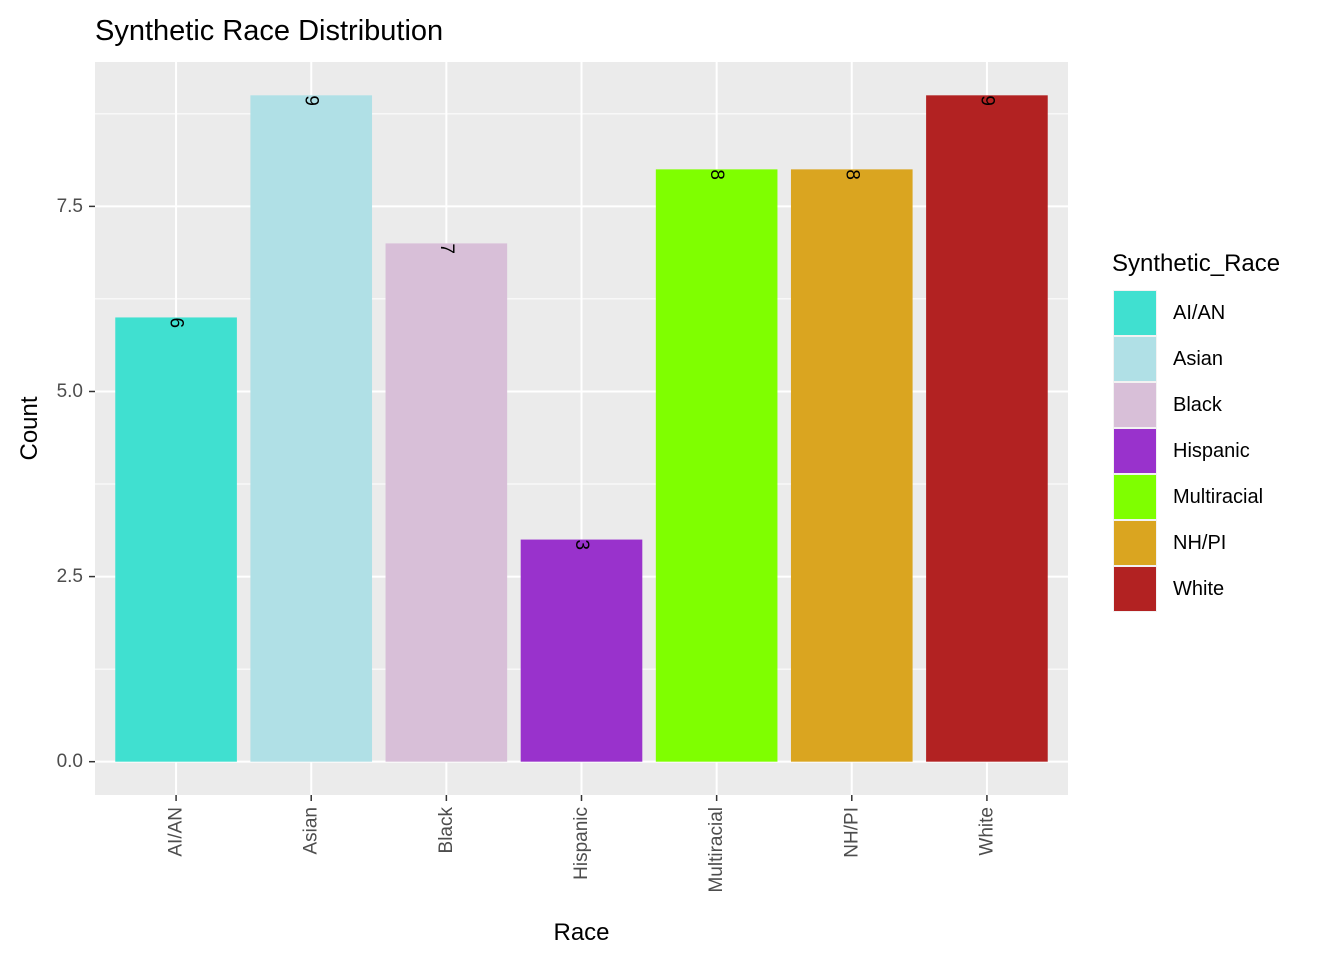 The image size is (1344, 960). I want to click on y-tick-label: 7.5, so click(70, 206).